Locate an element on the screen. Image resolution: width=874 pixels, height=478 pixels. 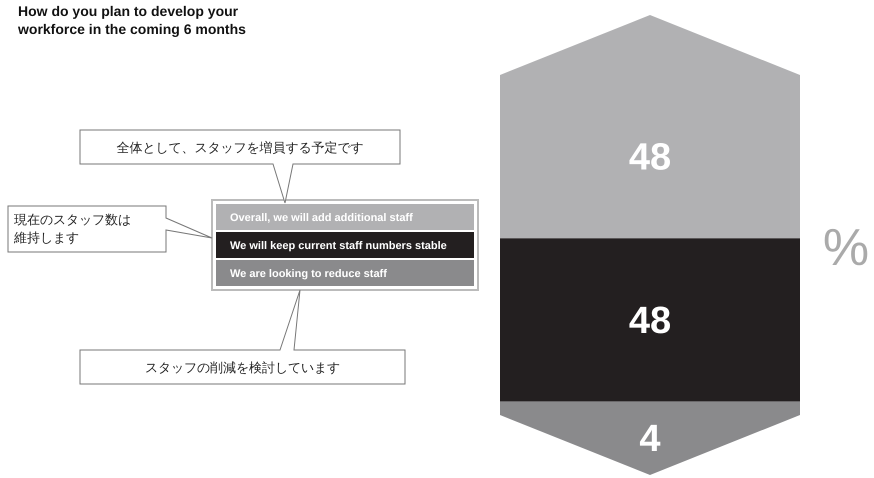
text: 現在のスタッフ数は維持します is located at coordinates (72, 228).